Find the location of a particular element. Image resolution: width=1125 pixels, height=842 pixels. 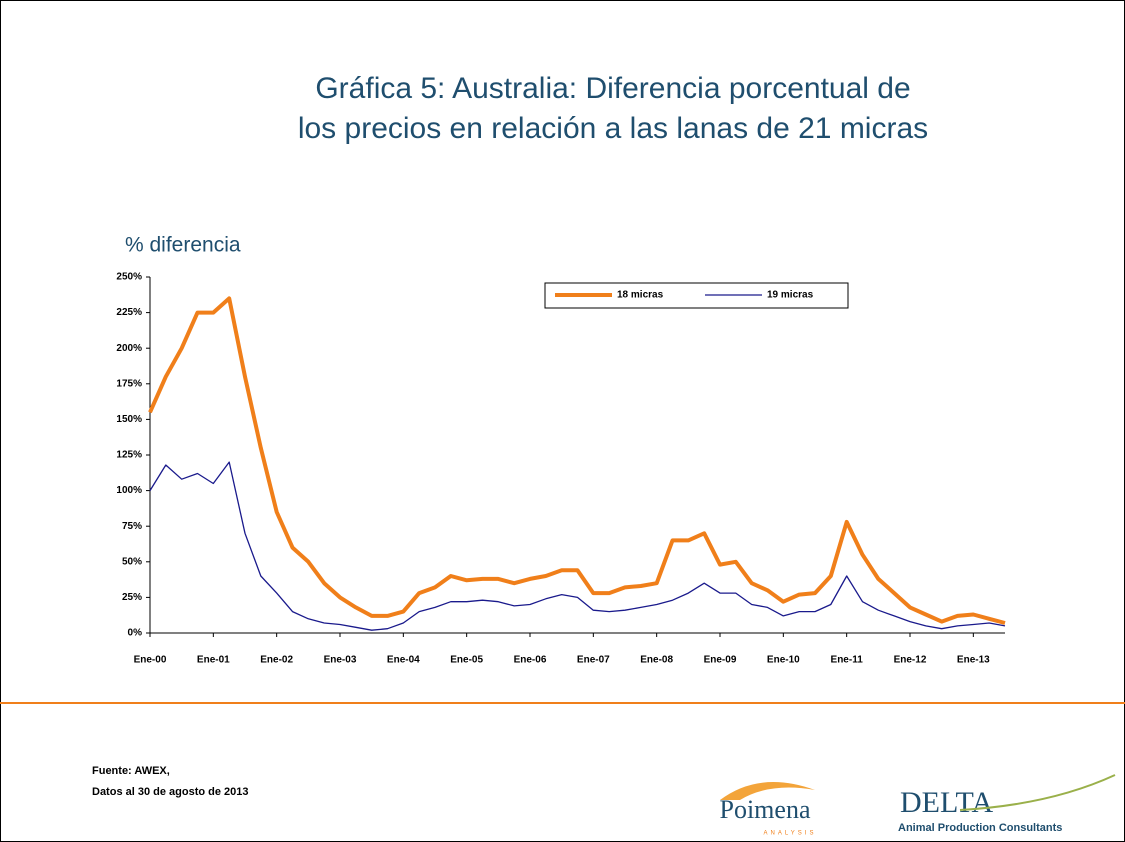

x-tick-label: Ene-02 is located at coordinates (276, 660).